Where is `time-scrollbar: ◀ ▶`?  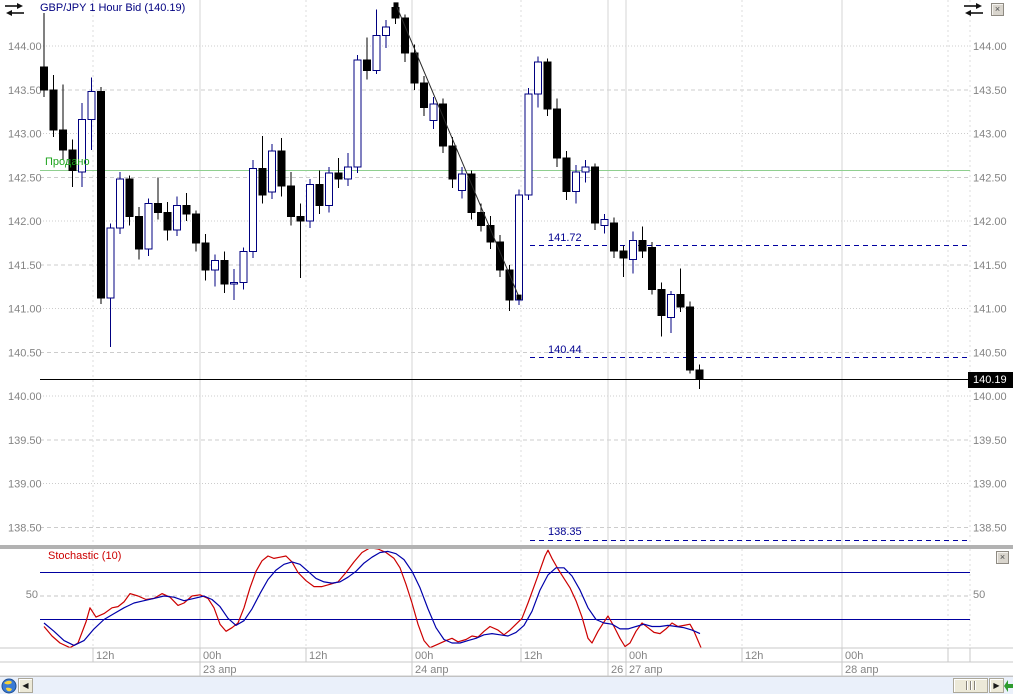 time-scrollbar: ◀ ▶ is located at coordinates (506, 685).